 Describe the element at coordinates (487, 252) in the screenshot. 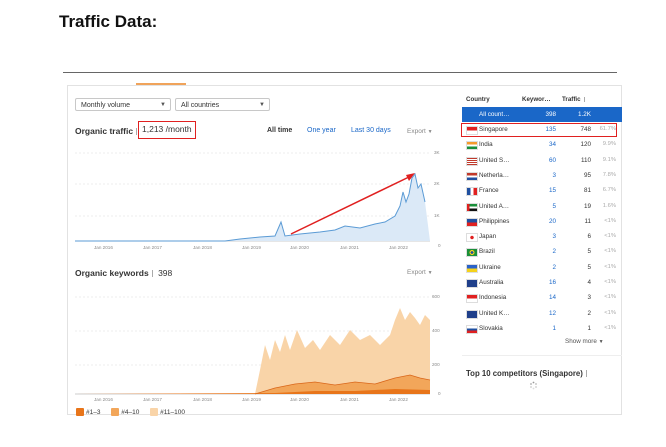

I see `country-name: Brazil` at that location.